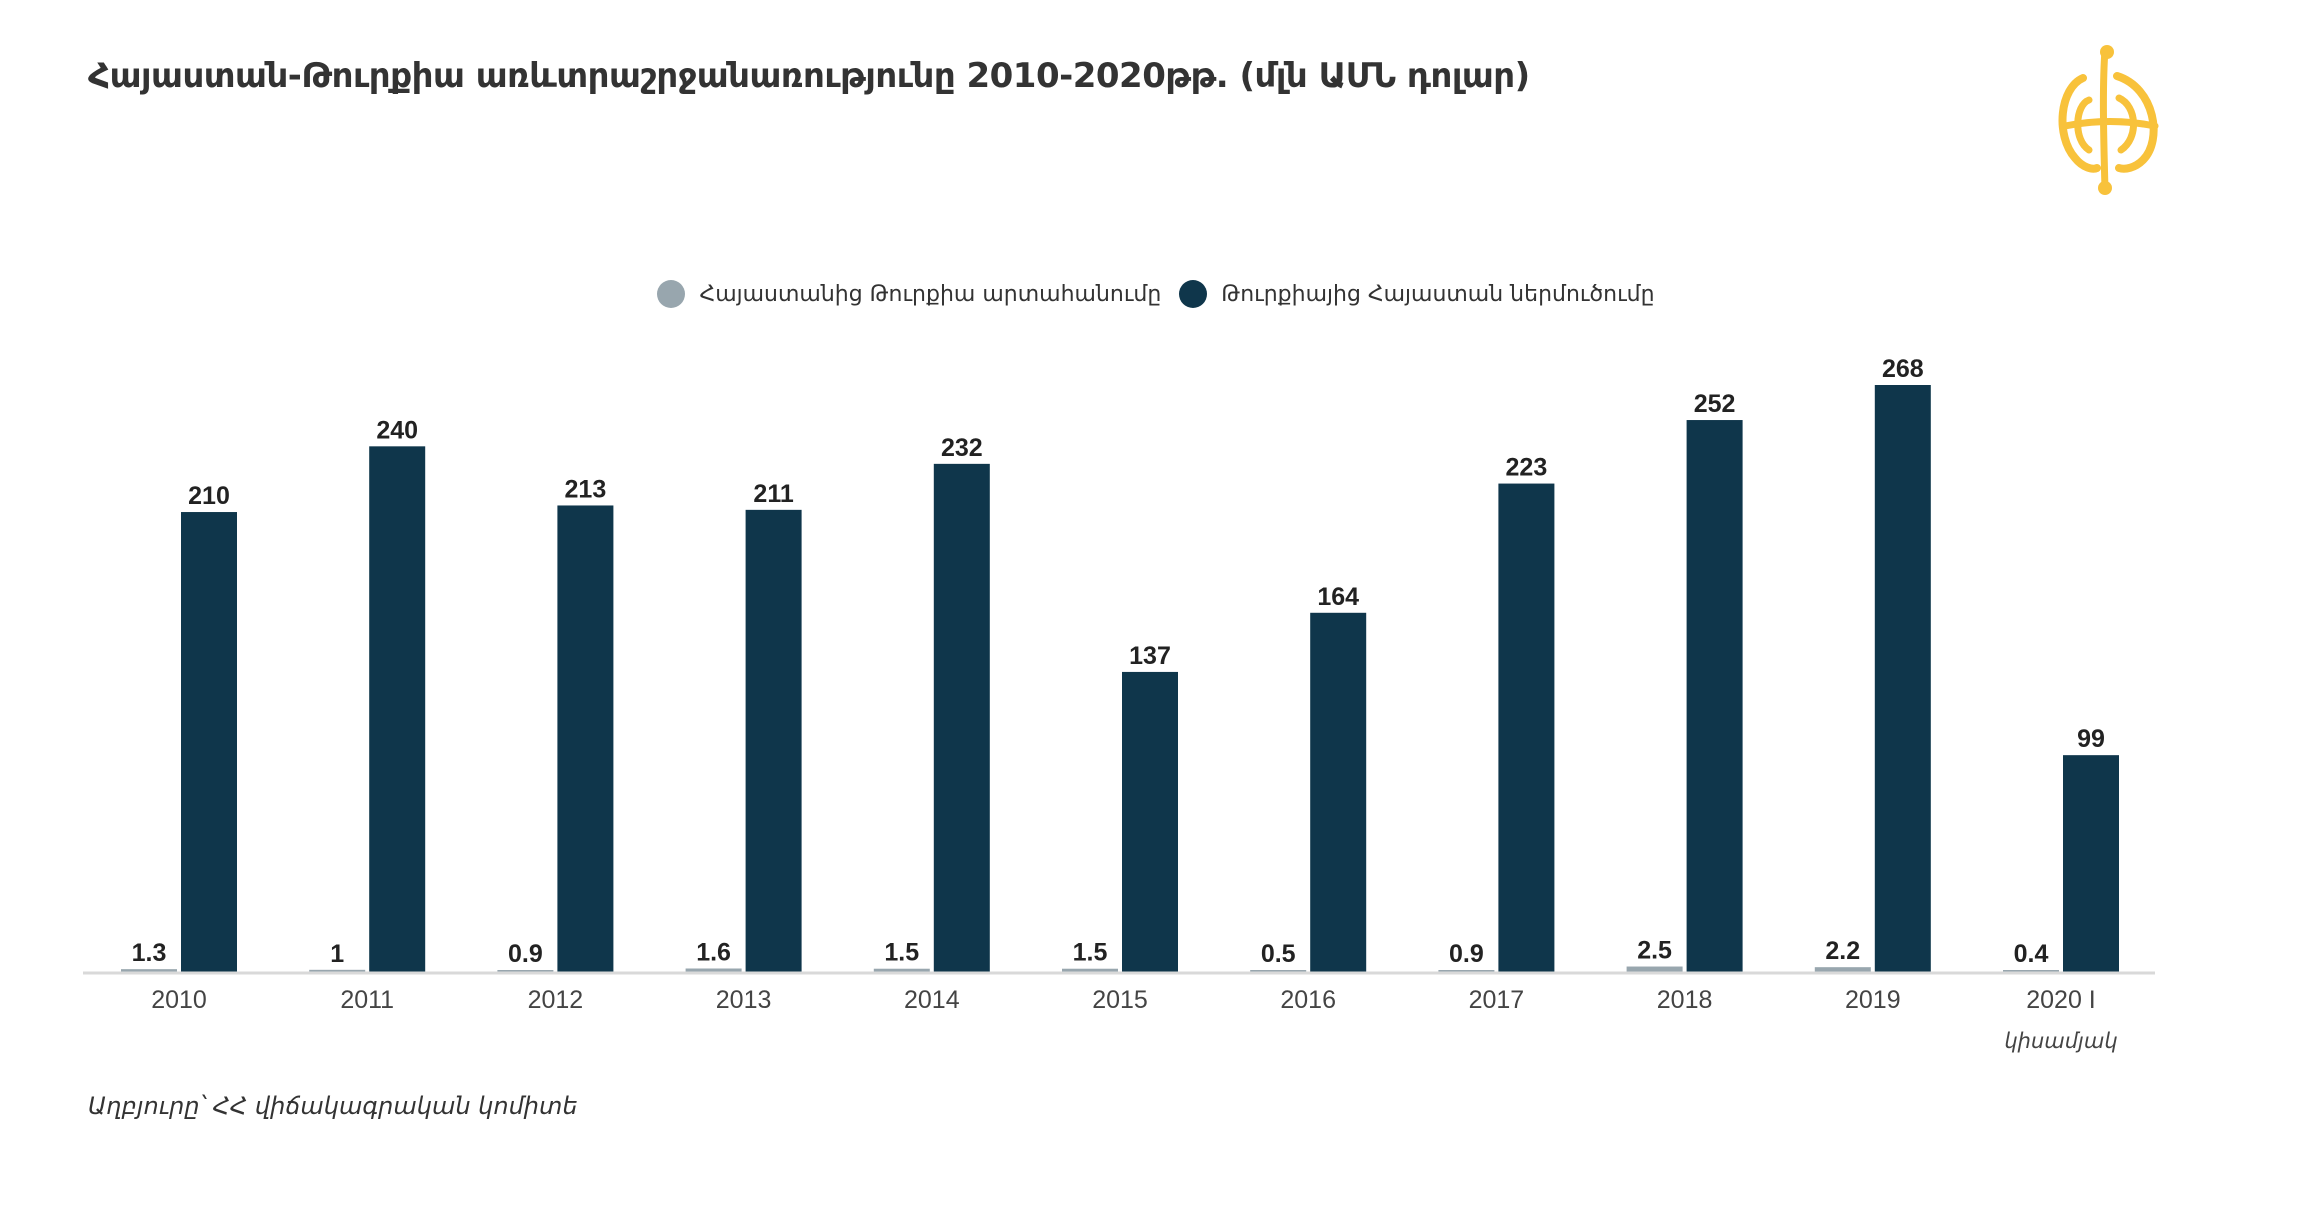 This screenshot has height=1212, width=2312. Describe the element at coordinates (1654, 951) in the screenshot. I see `data-label: 2.5` at that location.